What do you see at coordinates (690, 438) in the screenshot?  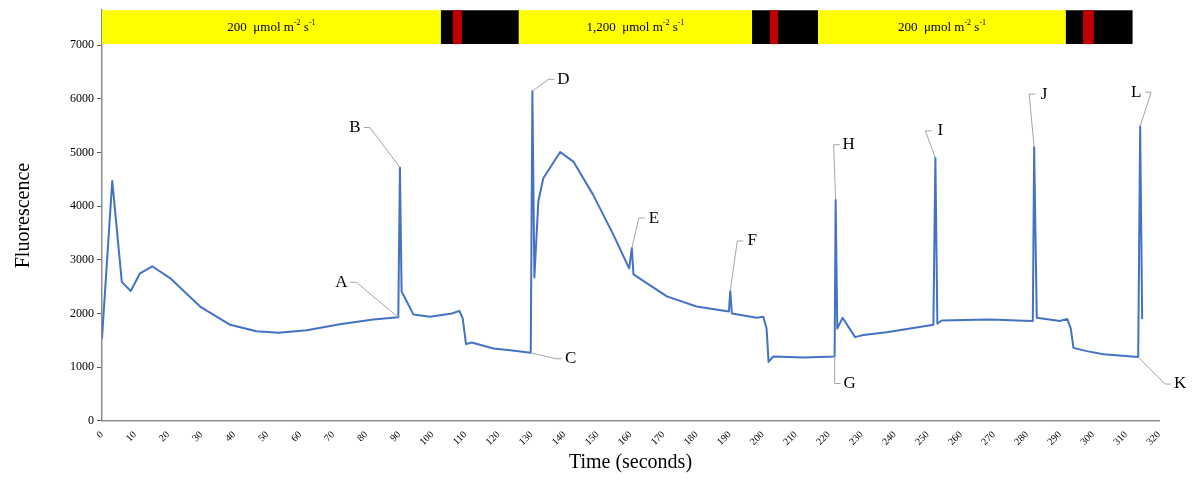 I see `x-tick-label: 180` at bounding box center [690, 438].